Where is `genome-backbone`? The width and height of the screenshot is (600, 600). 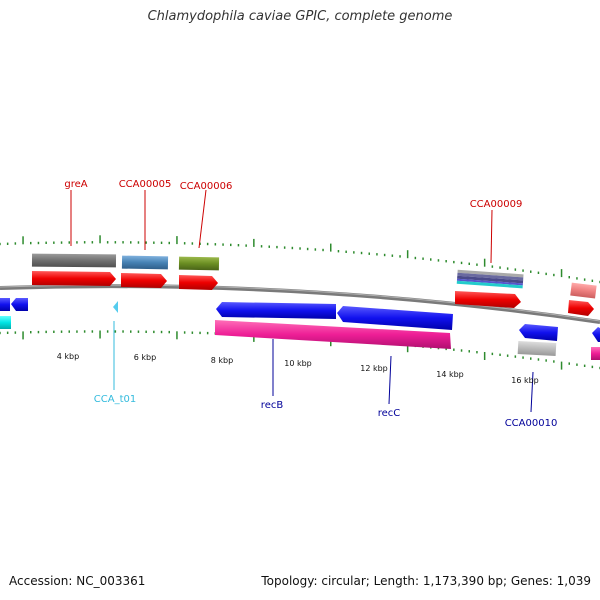
genome-backbone is located at coordinates (300, 304).